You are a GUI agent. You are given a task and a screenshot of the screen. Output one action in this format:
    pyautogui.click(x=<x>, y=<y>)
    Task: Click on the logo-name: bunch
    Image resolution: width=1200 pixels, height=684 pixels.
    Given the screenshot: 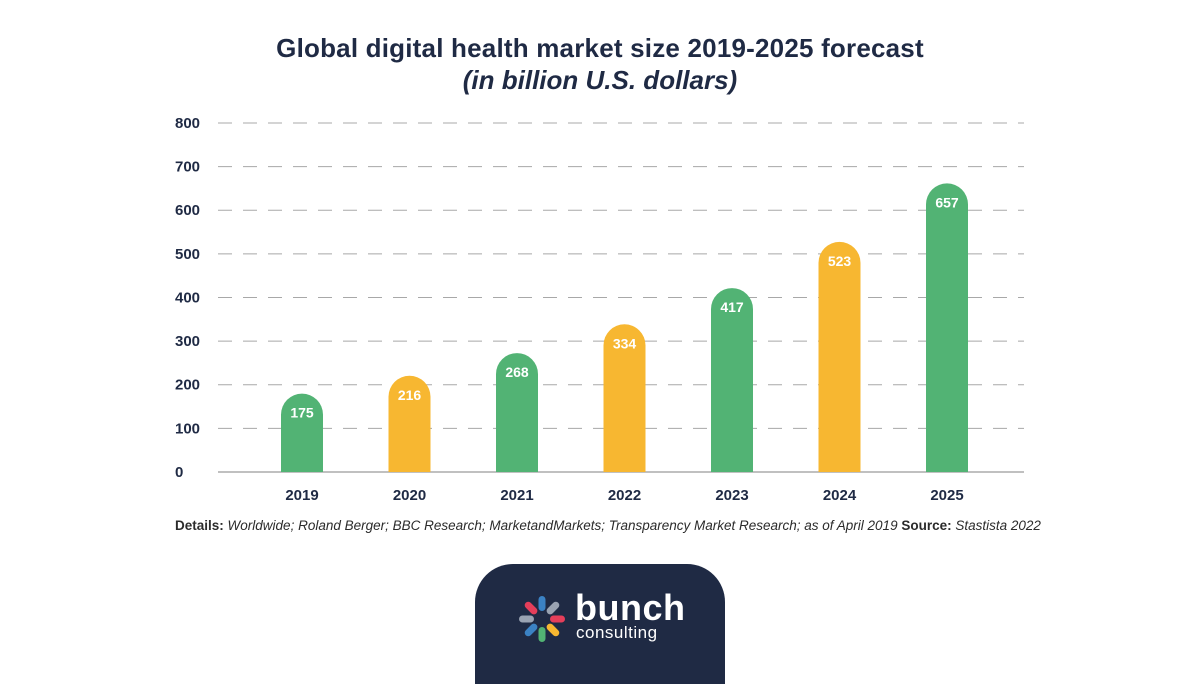 What is the action you would take?
    pyautogui.click(x=630, y=607)
    